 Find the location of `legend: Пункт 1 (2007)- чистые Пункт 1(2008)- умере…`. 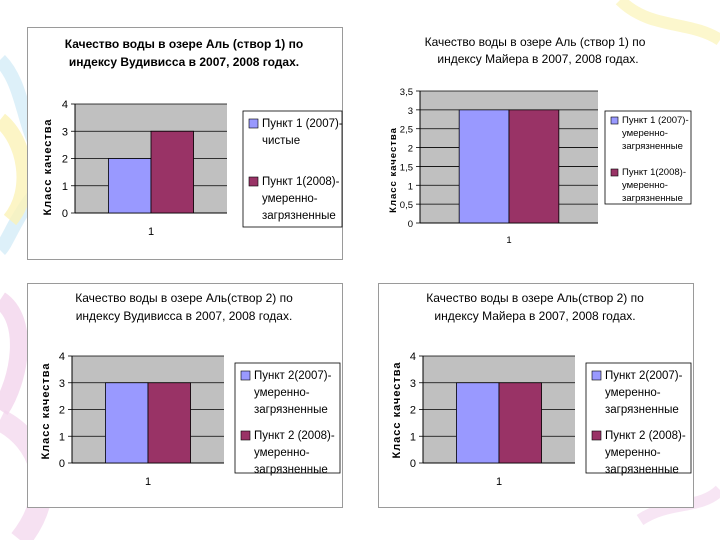

legend: Пункт 1 (2007)- чистые Пункт 1(2008)- умере… is located at coordinates (292, 169).